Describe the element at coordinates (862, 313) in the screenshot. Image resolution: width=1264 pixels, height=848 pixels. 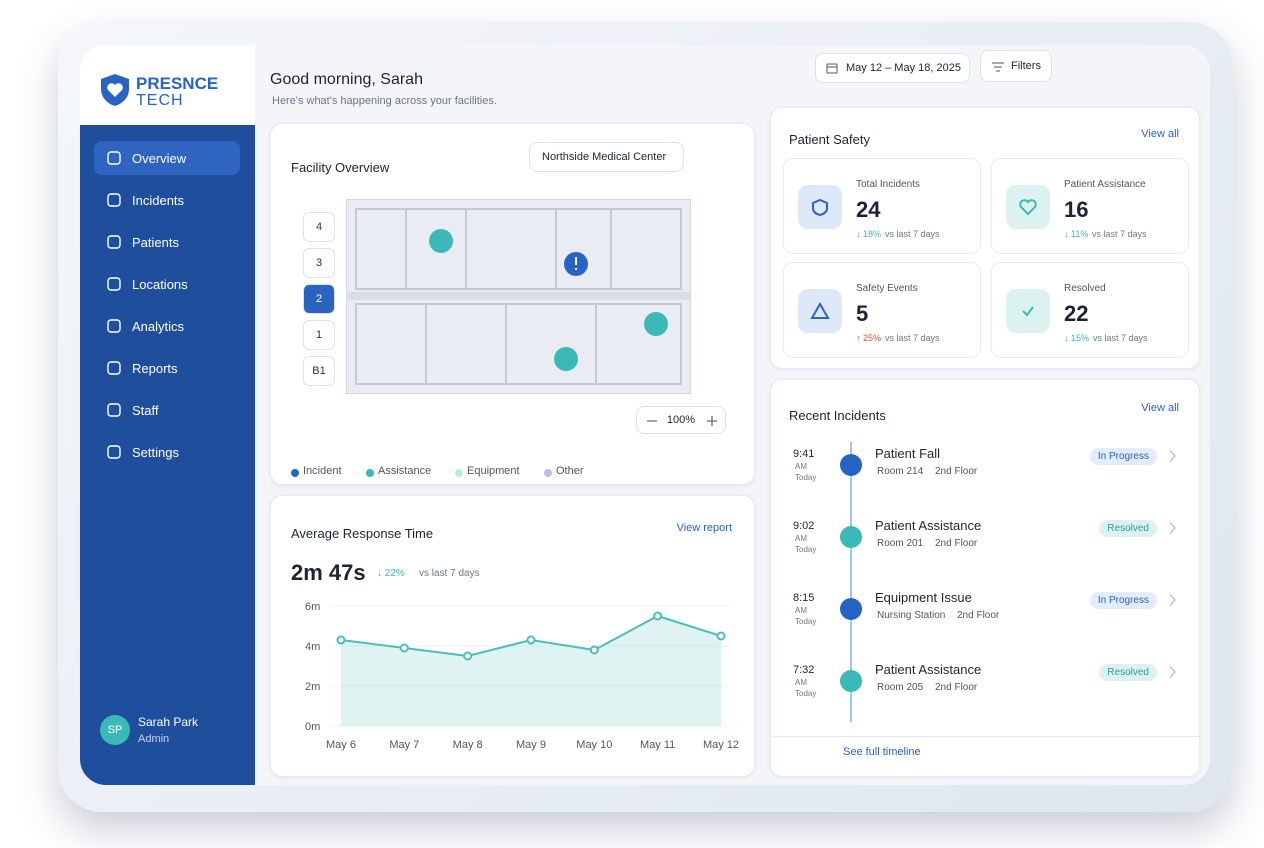
I see `stat-value: 5` at that location.